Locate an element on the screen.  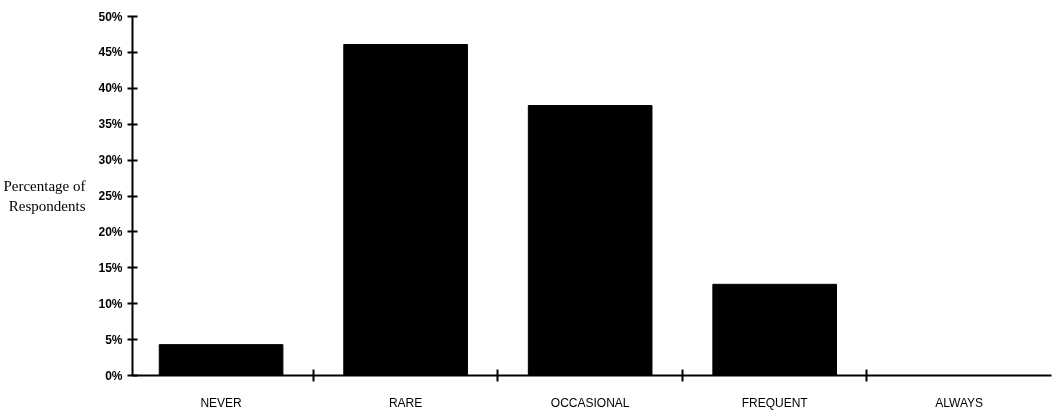
y-tick-label: 0% is located at coordinates (114, 375).